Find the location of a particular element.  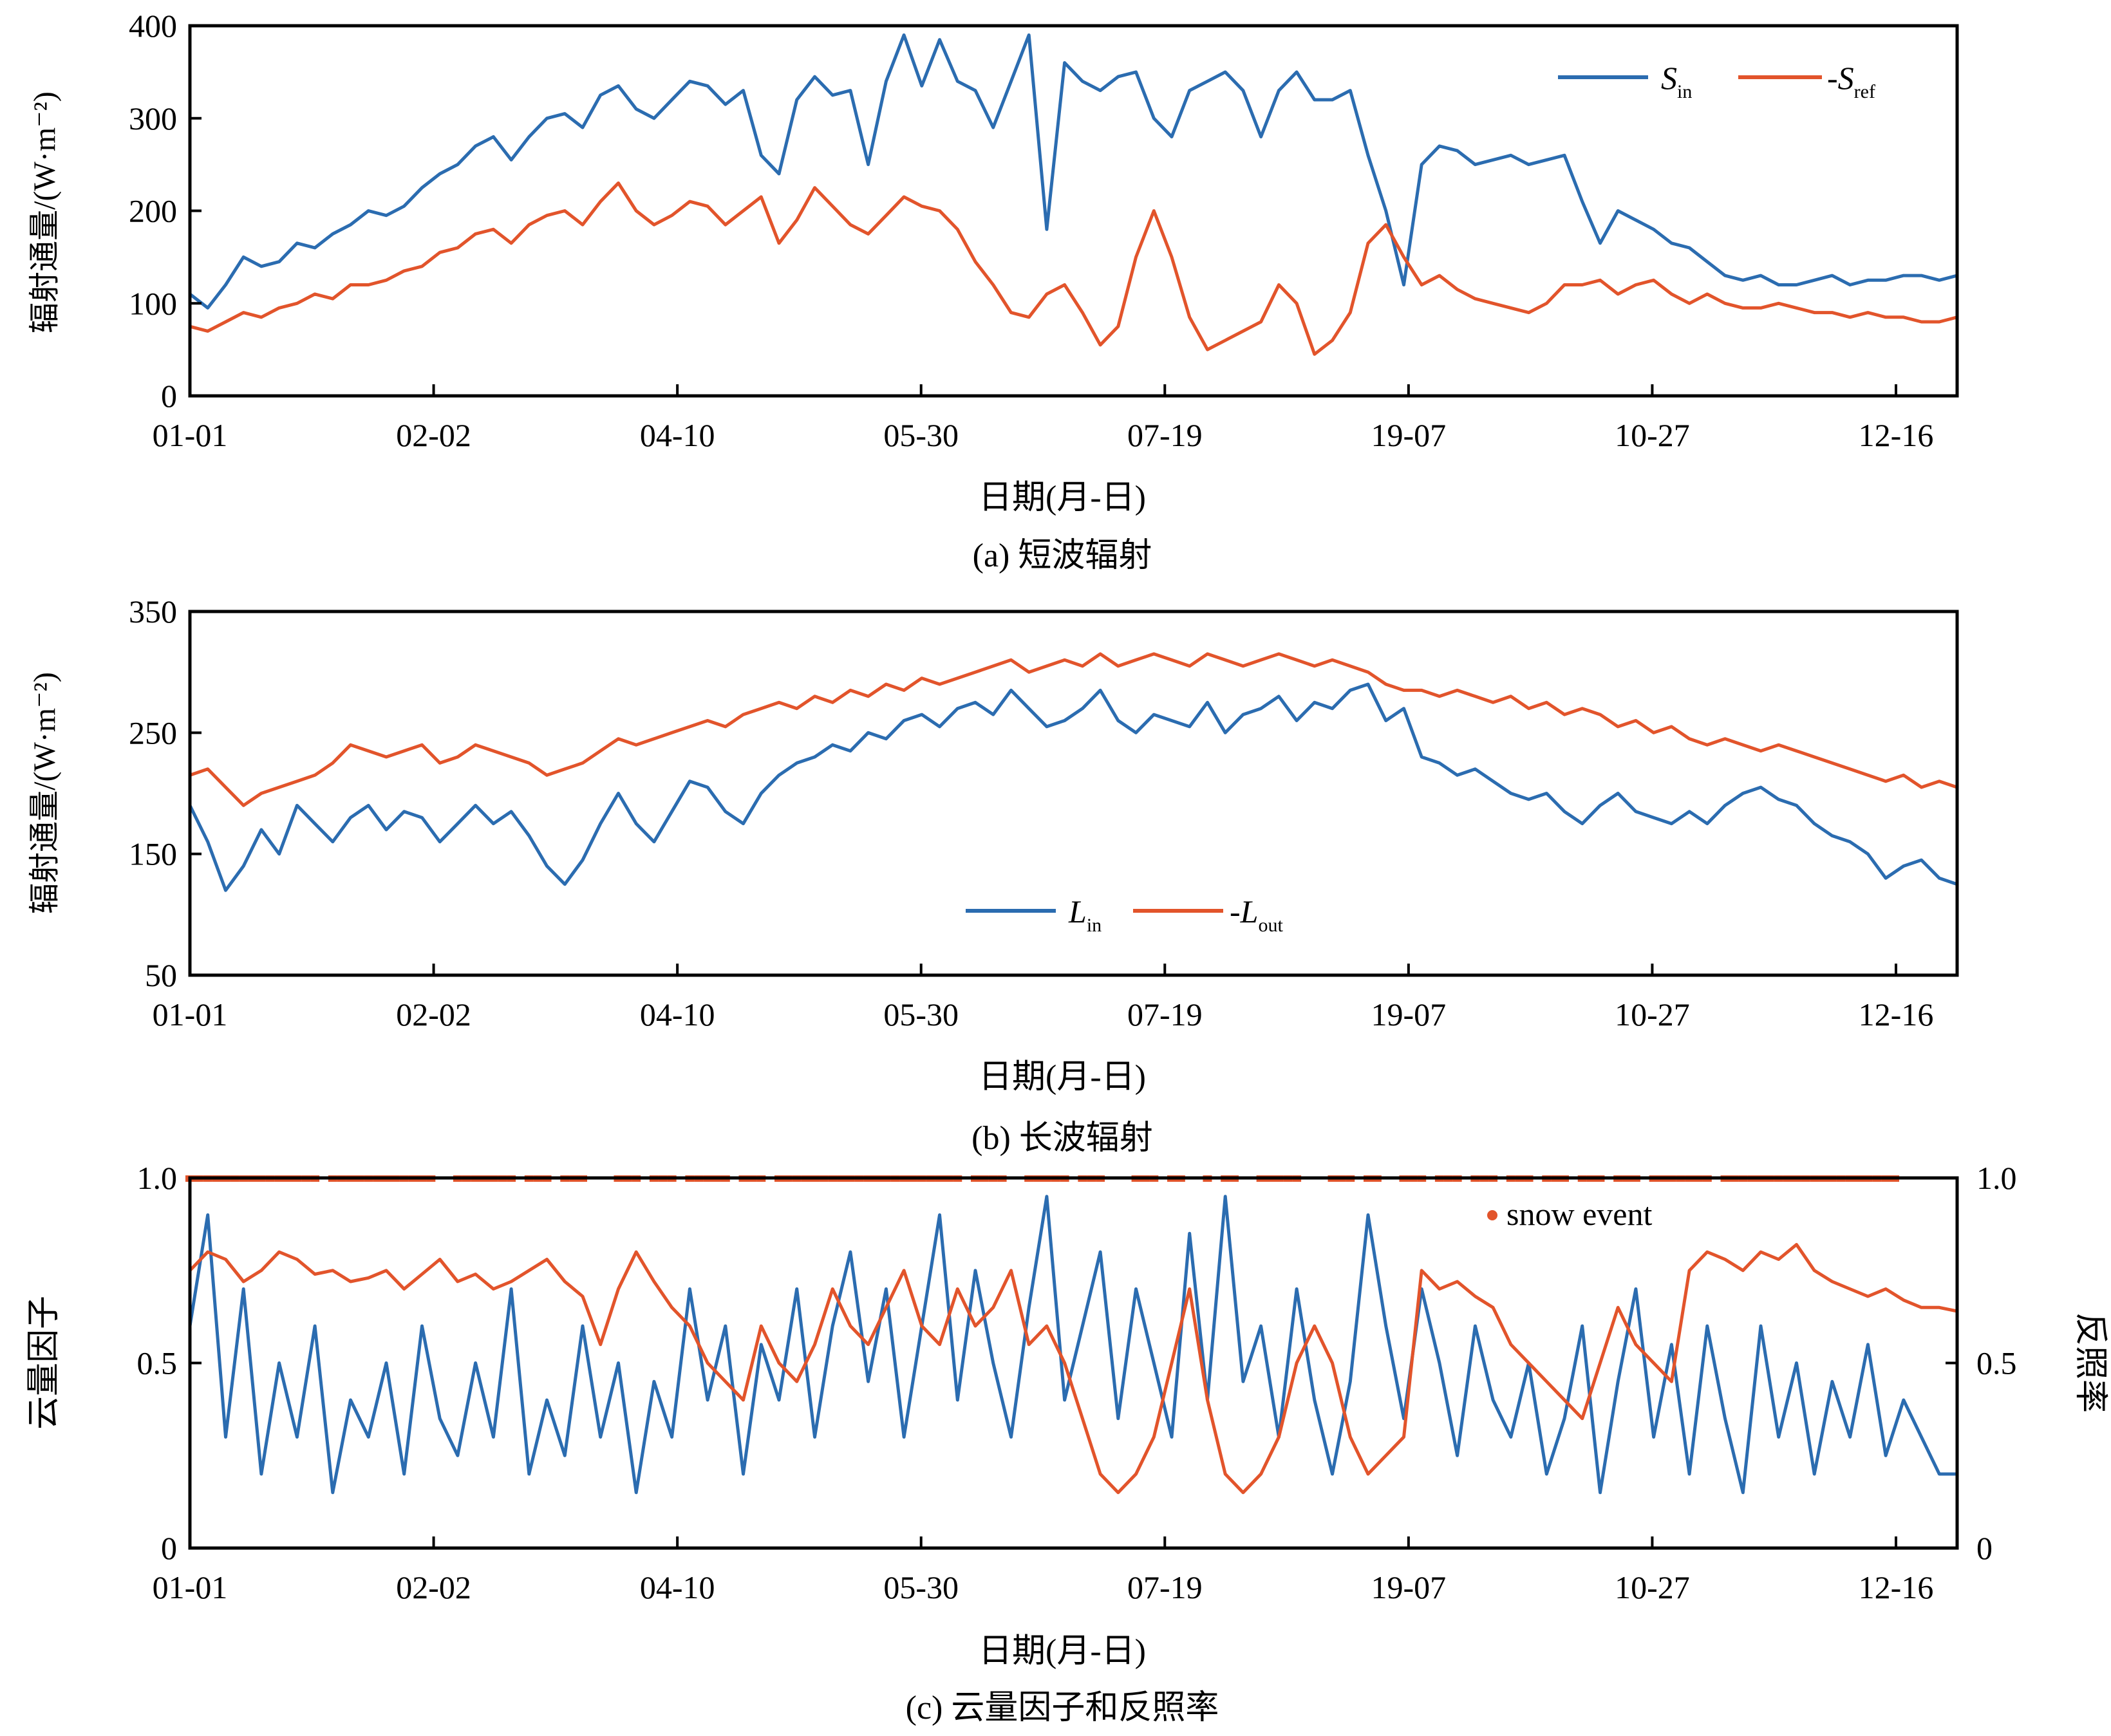

legend-label-s-in: Sin is located at coordinates (1676, 81).